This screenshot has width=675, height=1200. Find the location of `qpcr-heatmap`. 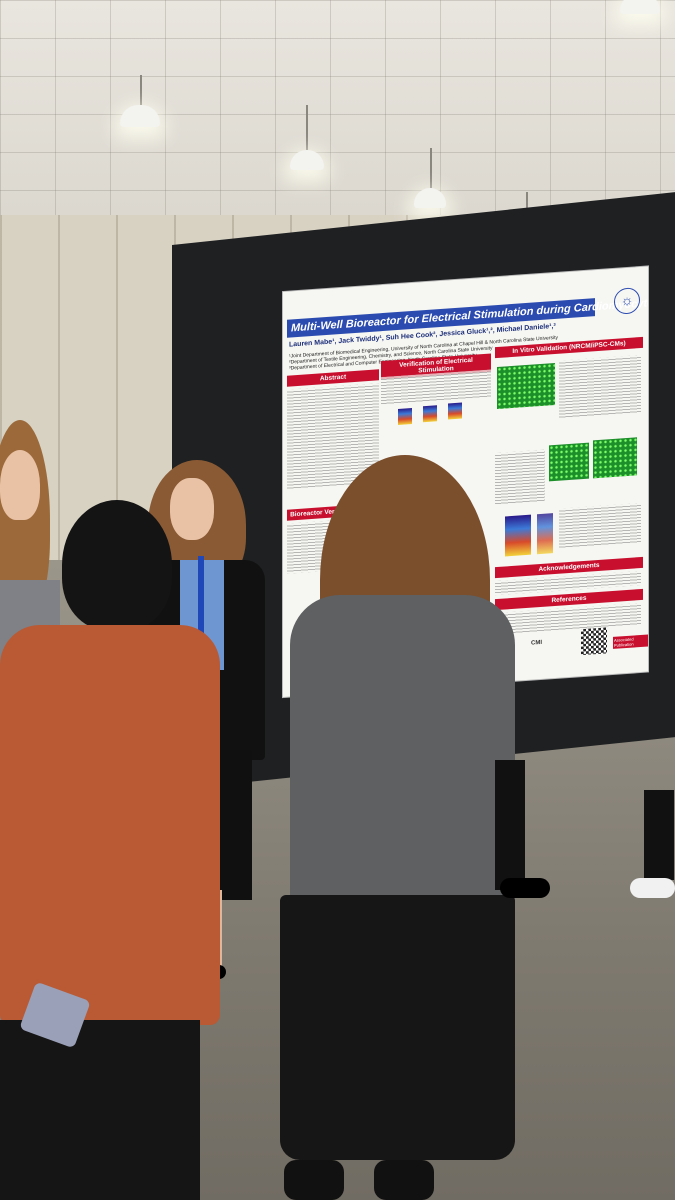

qpcr-heatmap is located at coordinates (545, 534).